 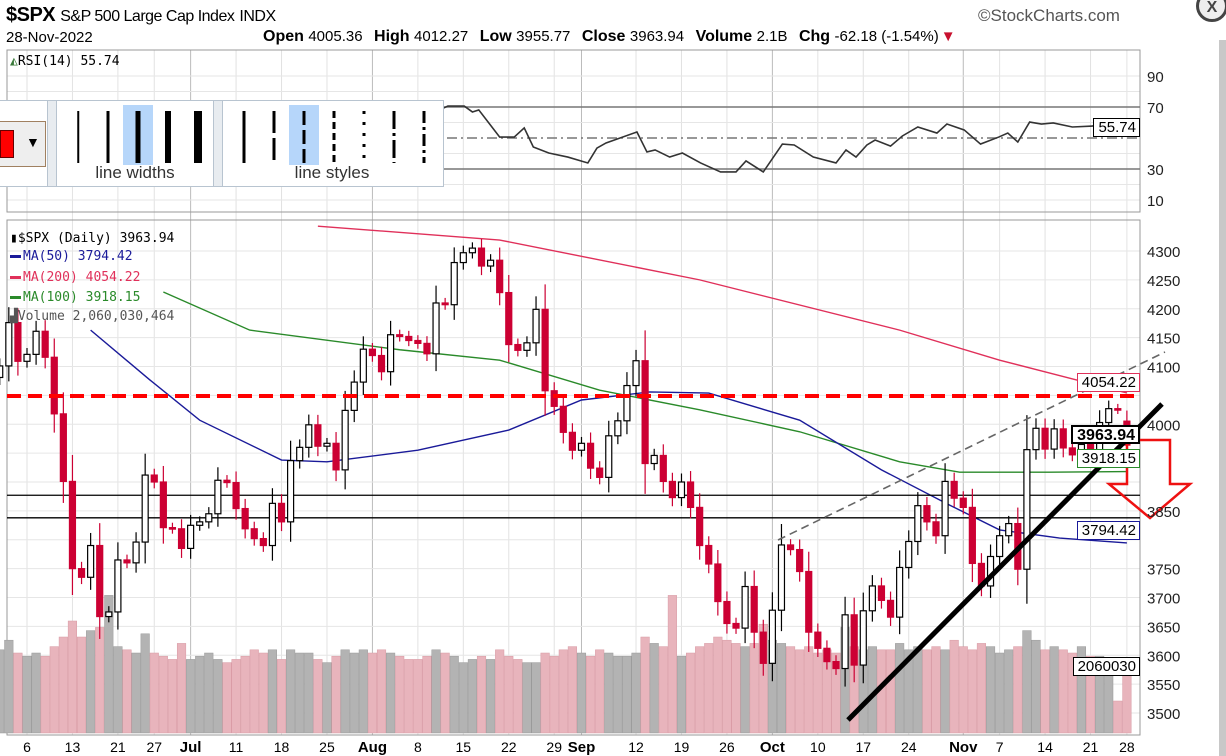 What do you see at coordinates (274, 135) in the screenshot?
I see `line-style-long-dash` at bounding box center [274, 135].